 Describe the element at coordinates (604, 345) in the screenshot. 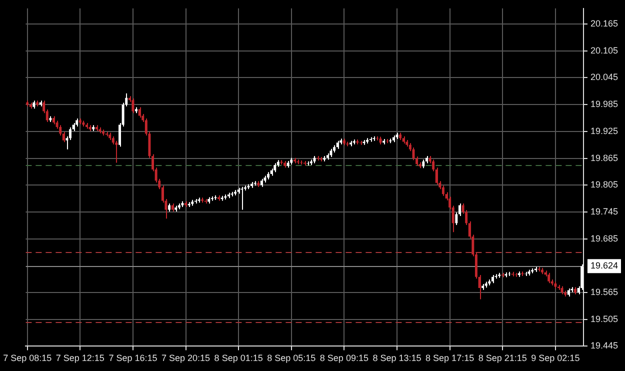

I see `y-tick-label: 19.445` at that location.